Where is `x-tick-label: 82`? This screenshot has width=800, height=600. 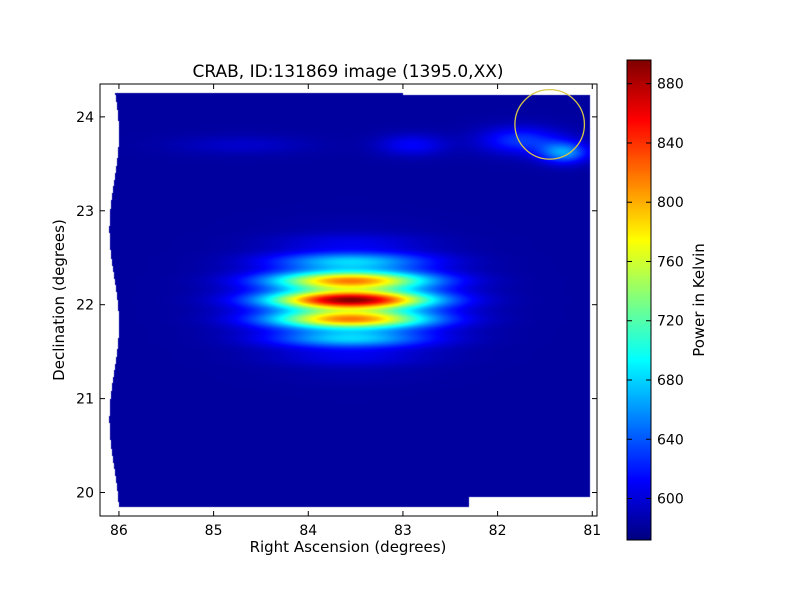 x-tick-label: 82 is located at coordinates (498, 531).